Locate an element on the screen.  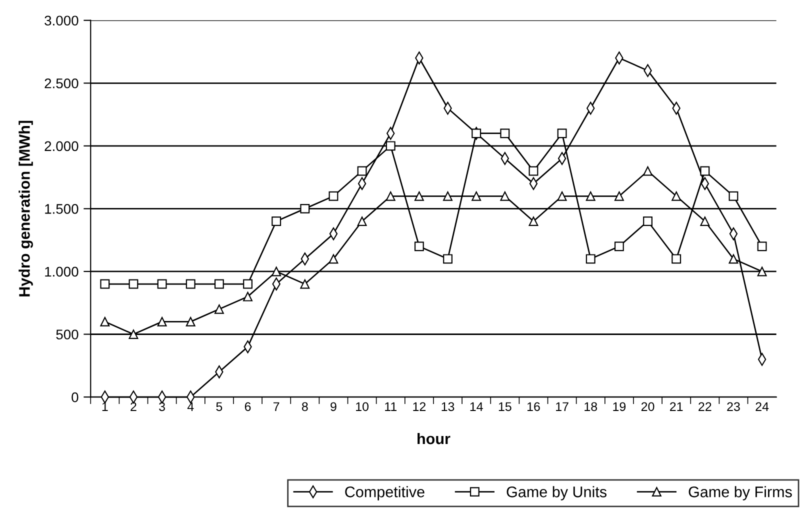
x-tick-label: 5 is located at coordinates (219, 407).